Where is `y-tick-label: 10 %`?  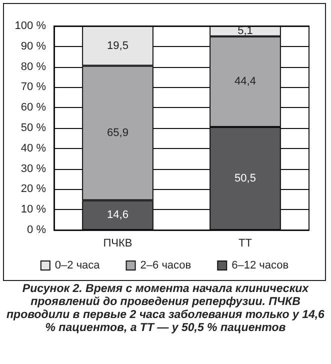 y-tick-label: 10 % is located at coordinates (33, 210).